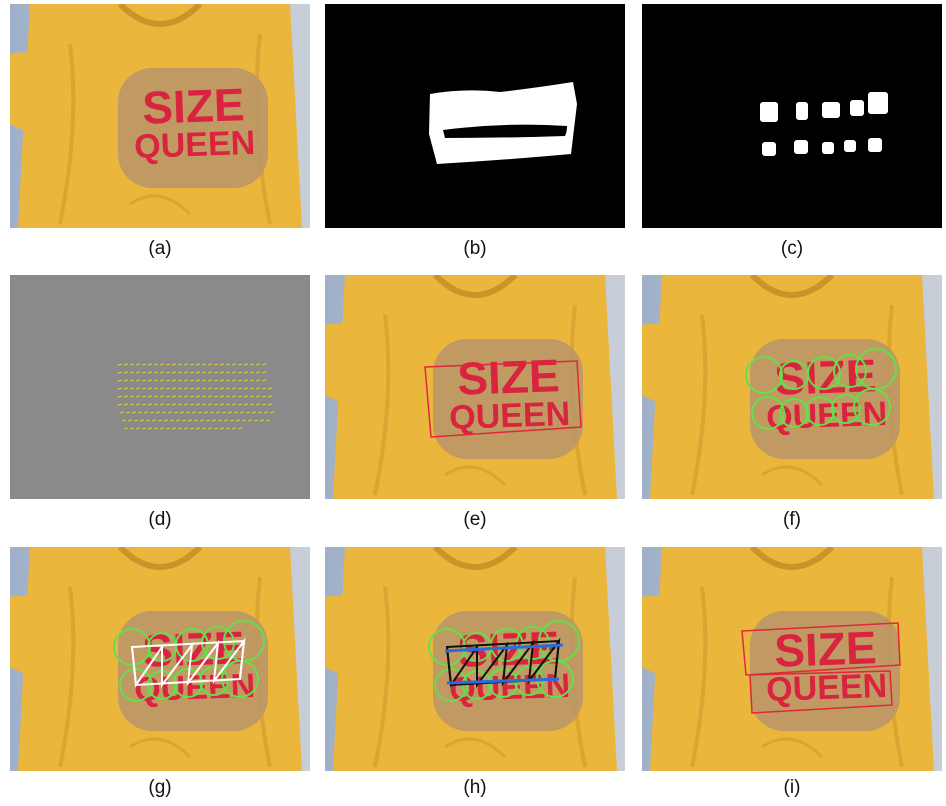 Image resolution: width=946 pixels, height=806 pixels. I want to click on panel-a-original-photo: SIZE QUEEN, so click(160, 116).